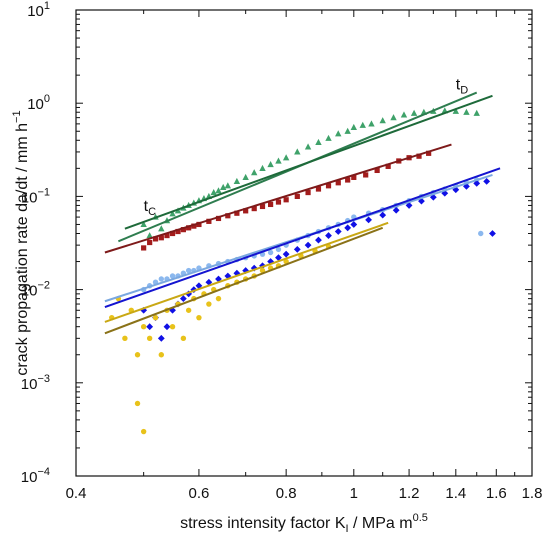 The height and width of the screenshot is (536, 550). What do you see at coordinates (532, 493) in the screenshot?
I see `x-tick-label: 1.8` at bounding box center [532, 493].